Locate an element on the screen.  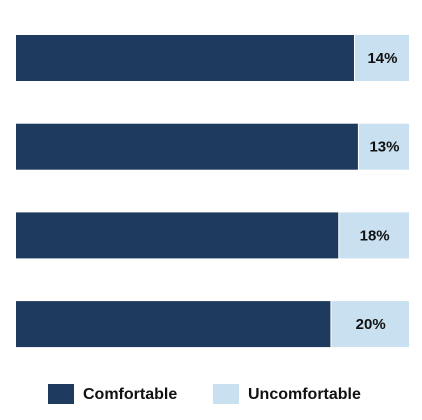
value-label: 14% is located at coordinates (382, 58).